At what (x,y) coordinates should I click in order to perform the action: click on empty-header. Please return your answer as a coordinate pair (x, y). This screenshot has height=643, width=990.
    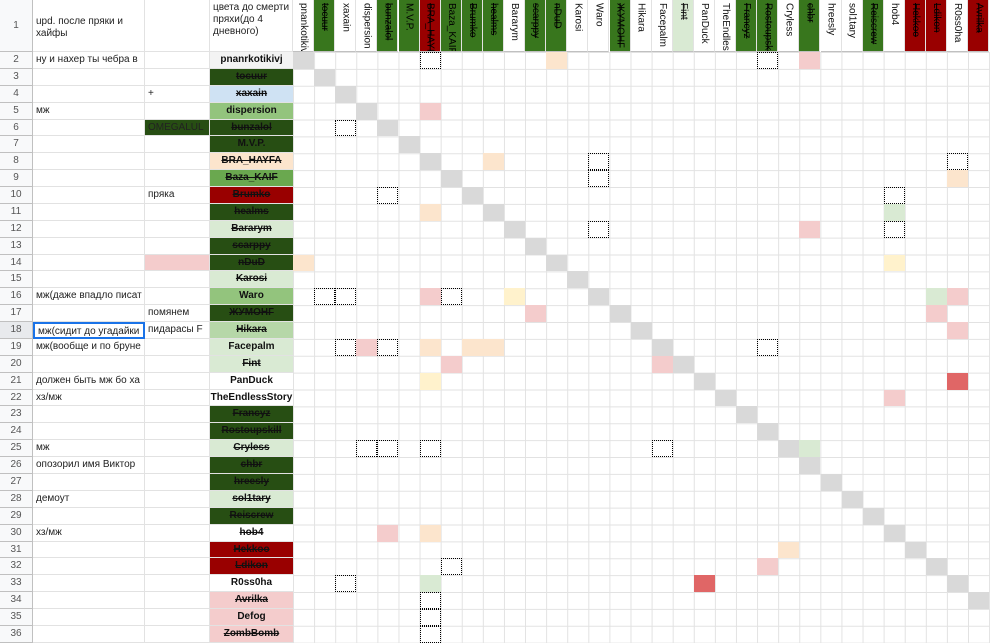
    Looking at the image, I should click on (177, 26).